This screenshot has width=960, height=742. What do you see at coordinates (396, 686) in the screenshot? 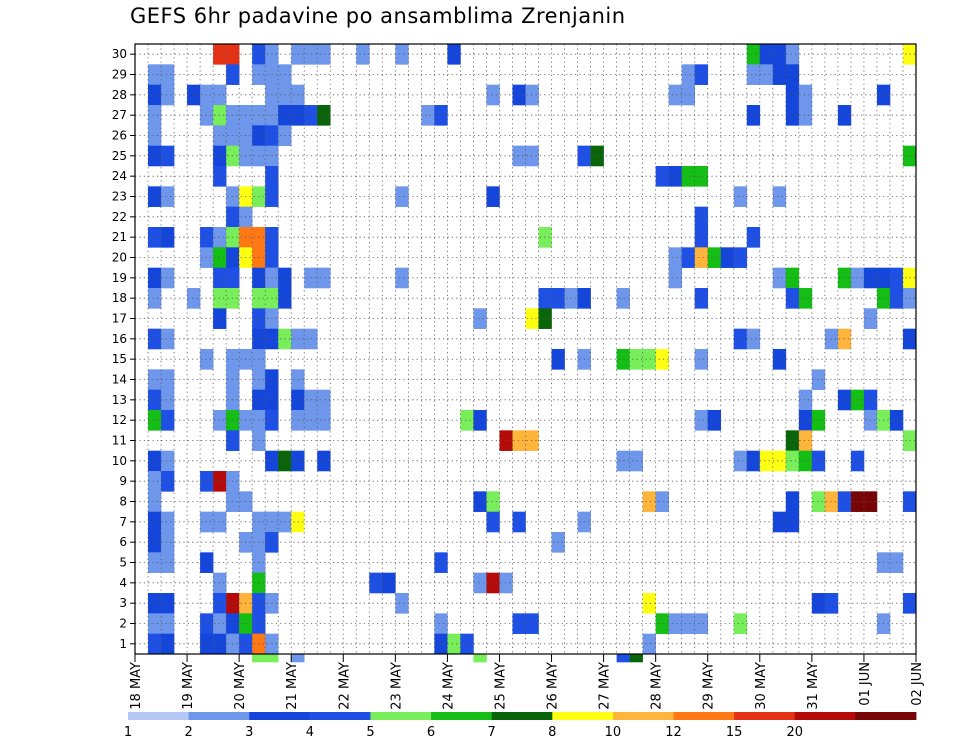
I see `x-tick-label: 23 MAY` at bounding box center [396, 686].